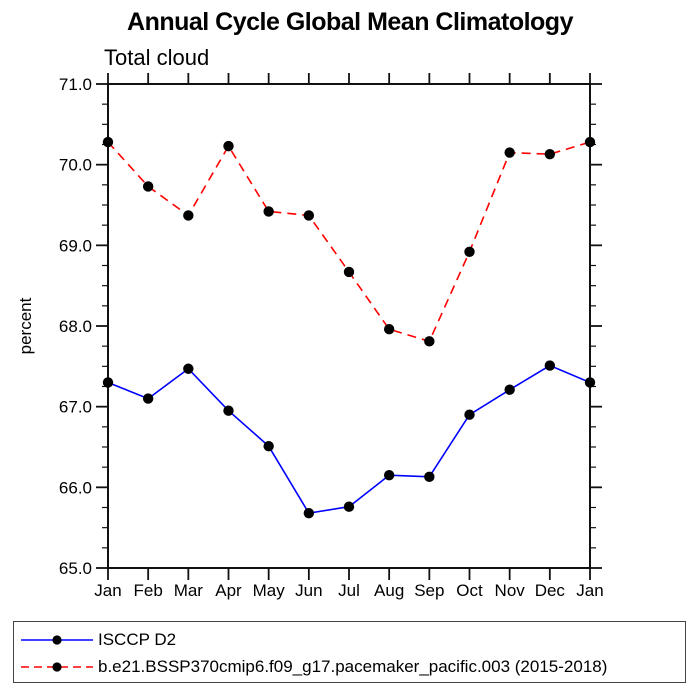  I want to click on y-tick-label: 65.0, so click(75, 568).